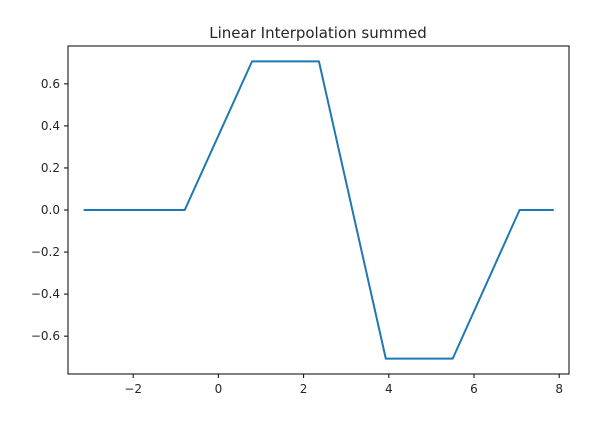  What do you see at coordinates (50, 84) in the screenshot?
I see `y-tick-label: 0.6` at bounding box center [50, 84].